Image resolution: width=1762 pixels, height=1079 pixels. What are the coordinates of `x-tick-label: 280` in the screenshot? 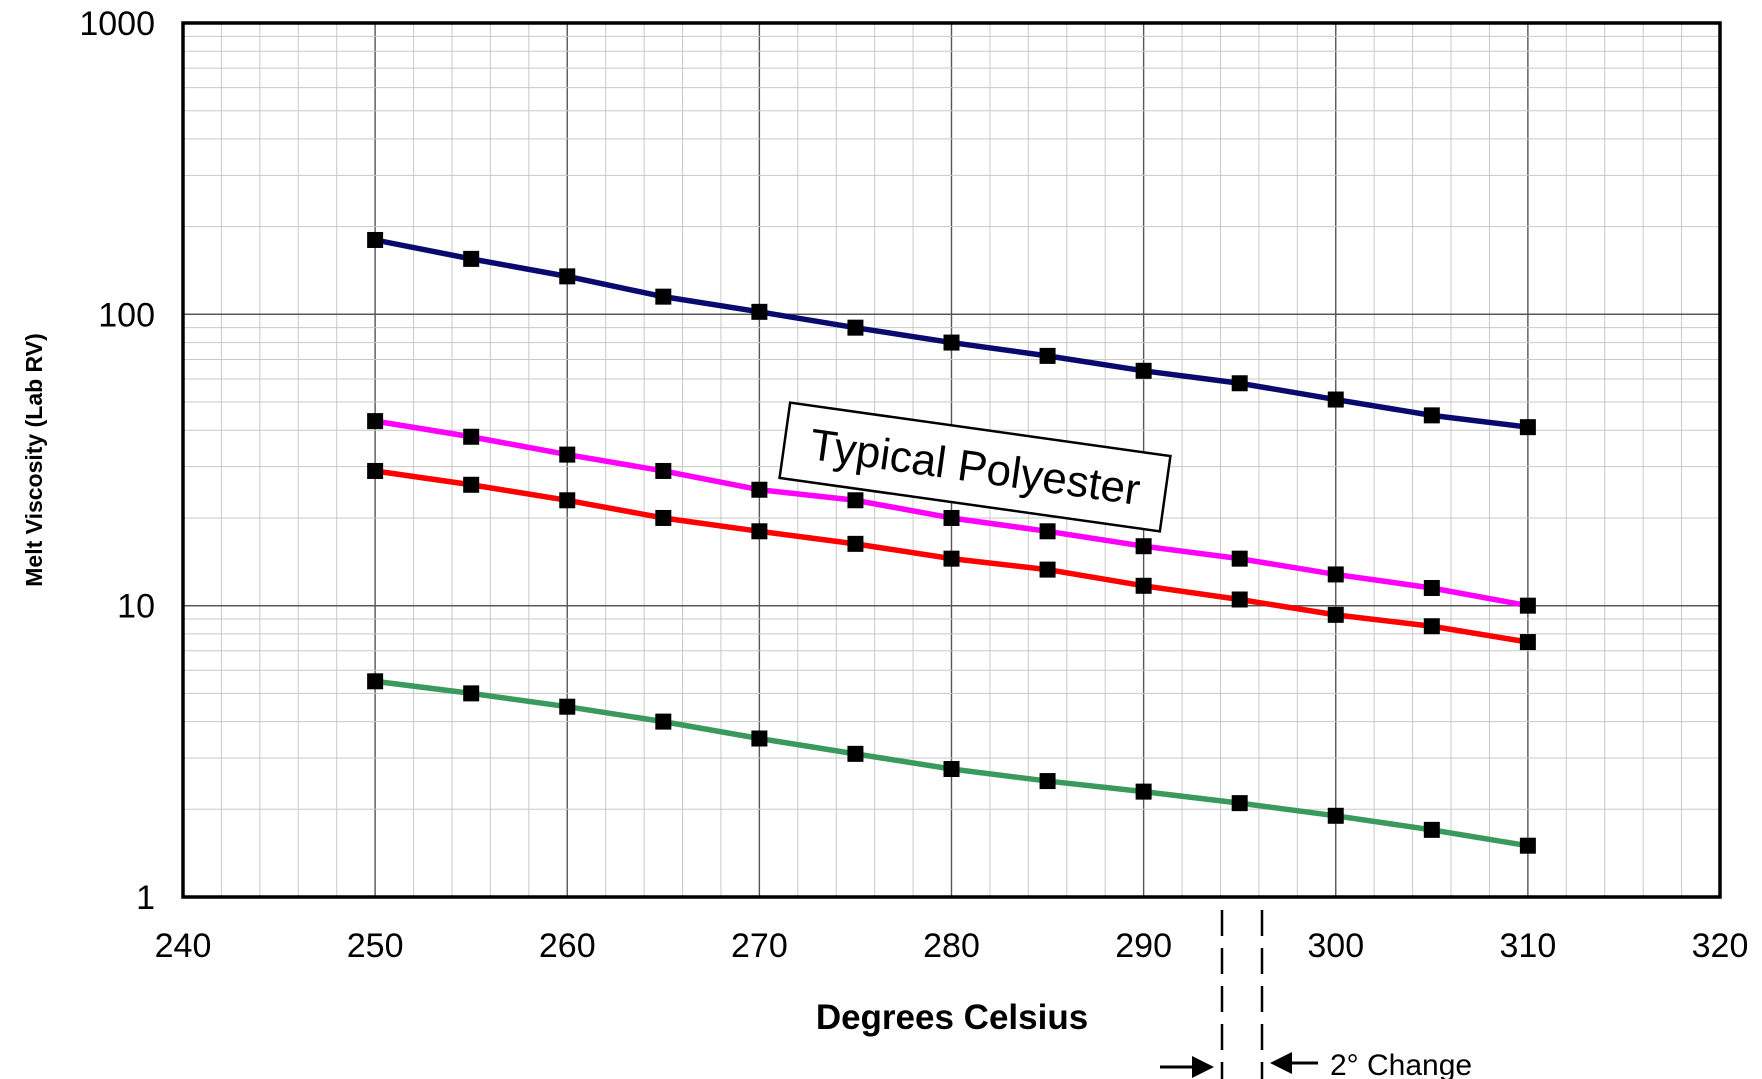 It's located at (951, 946).